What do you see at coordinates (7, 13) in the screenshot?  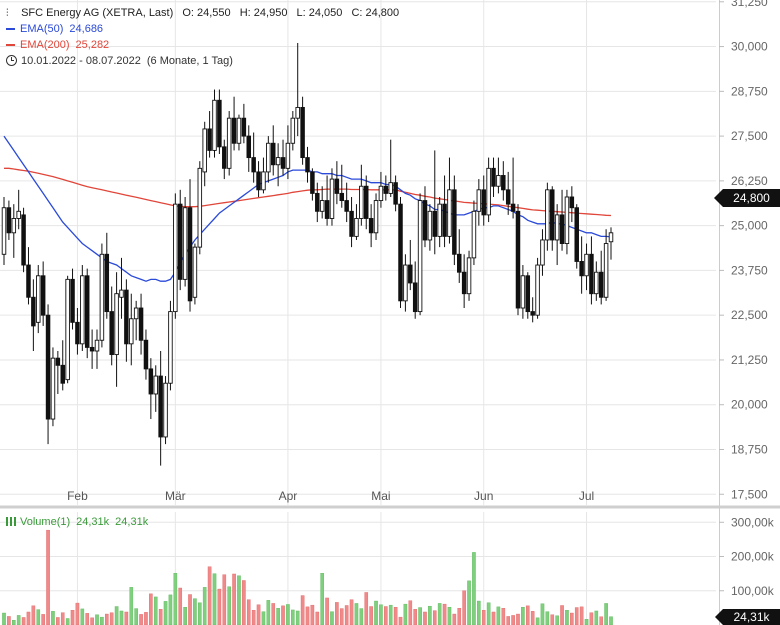 I see `chart-type-icon: ⫶` at bounding box center [7, 13].